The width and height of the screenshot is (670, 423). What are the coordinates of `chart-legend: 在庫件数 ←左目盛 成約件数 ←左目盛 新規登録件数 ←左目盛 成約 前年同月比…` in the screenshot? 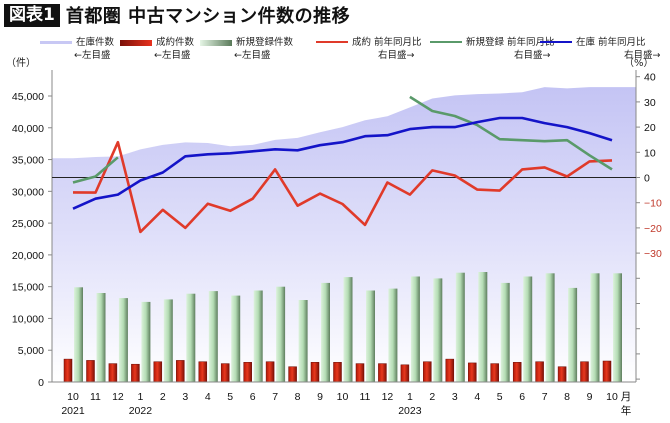 It's located at (352, 52).